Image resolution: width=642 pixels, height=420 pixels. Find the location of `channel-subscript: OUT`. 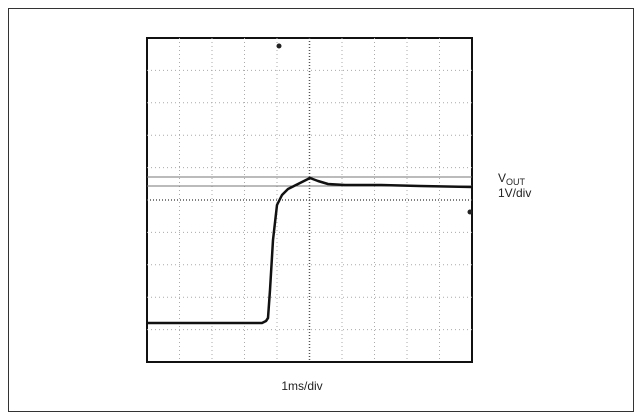

channel-subscript: OUT is located at coordinates (516, 182).